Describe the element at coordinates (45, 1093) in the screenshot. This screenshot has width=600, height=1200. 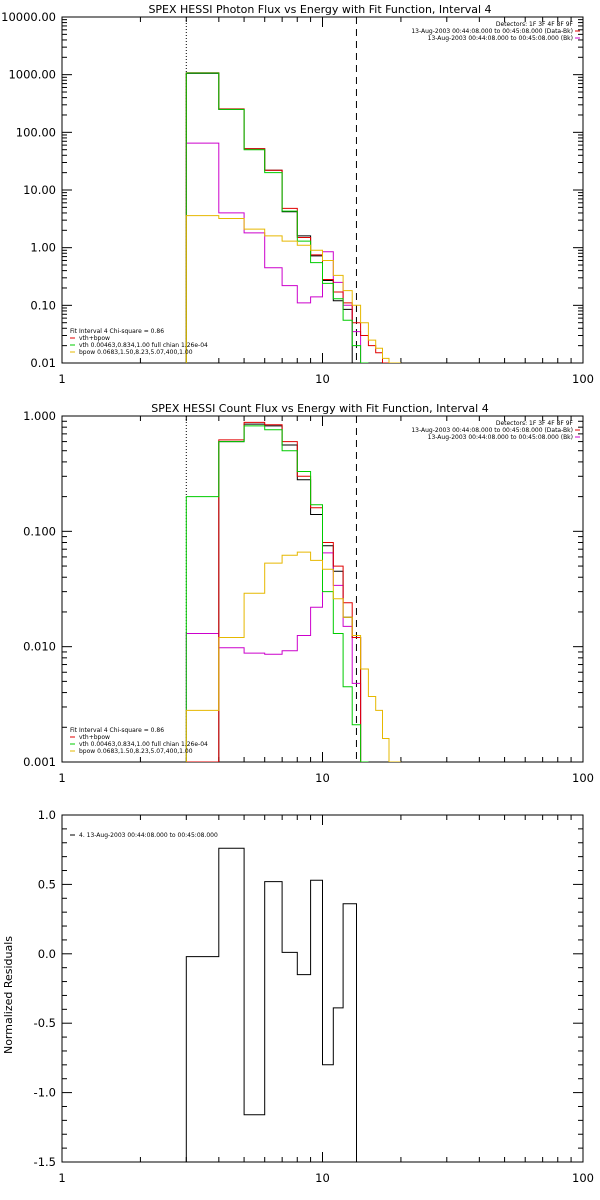
I see `y-tick-label: -1.0` at that location.